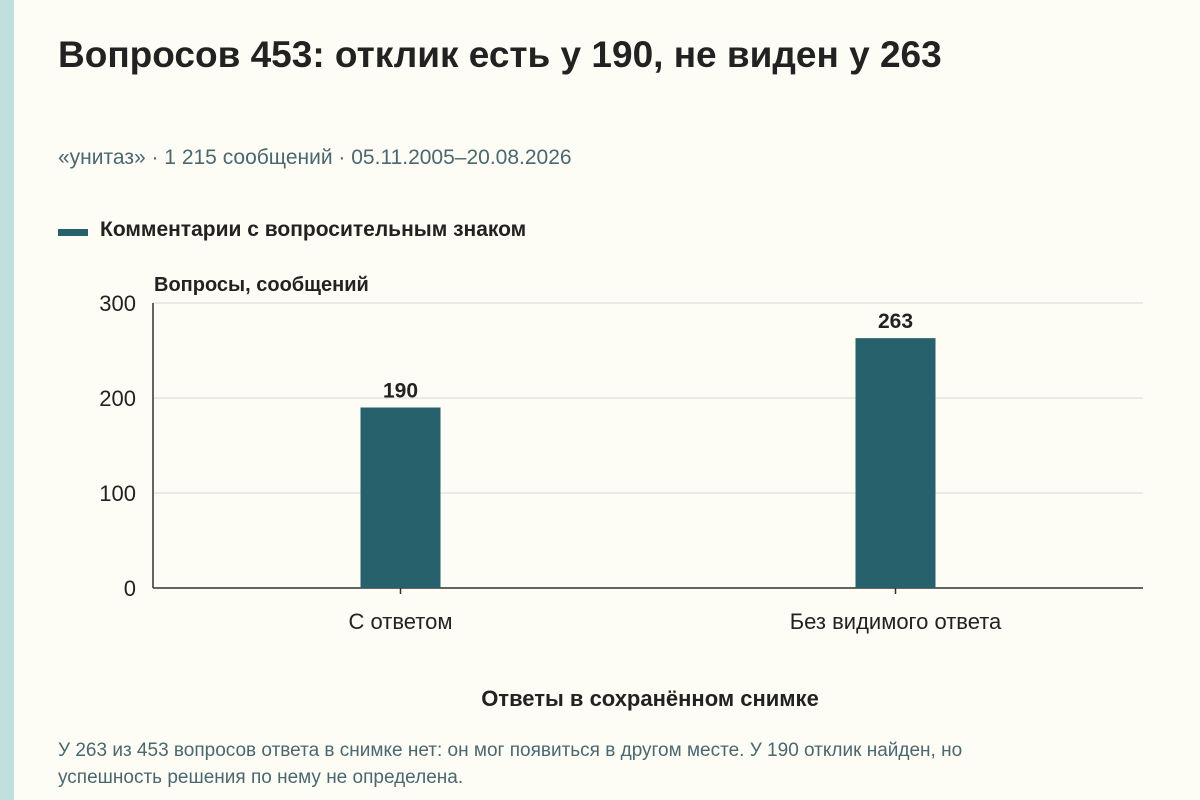  Describe the element at coordinates (896, 621) in the screenshot. I see `x-tick-label: Без видимого ответа` at that location.